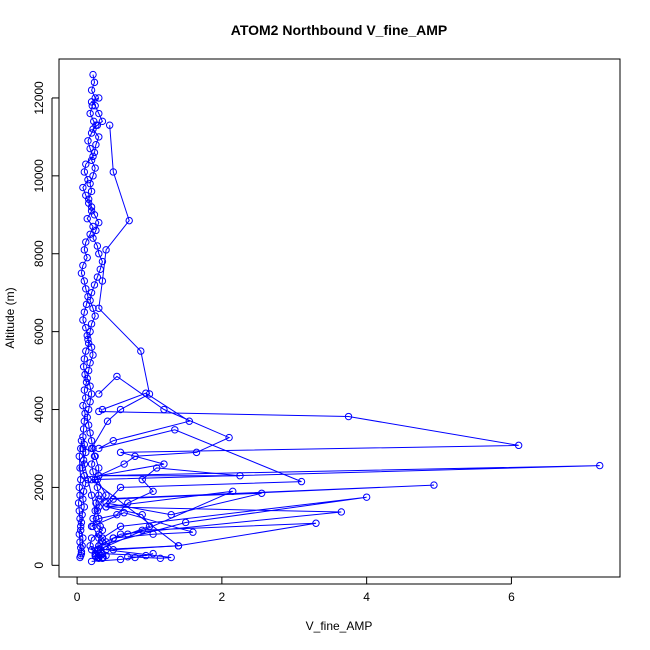  Describe the element at coordinates (222, 597) in the screenshot. I see `x-tick-label: 2` at that location.